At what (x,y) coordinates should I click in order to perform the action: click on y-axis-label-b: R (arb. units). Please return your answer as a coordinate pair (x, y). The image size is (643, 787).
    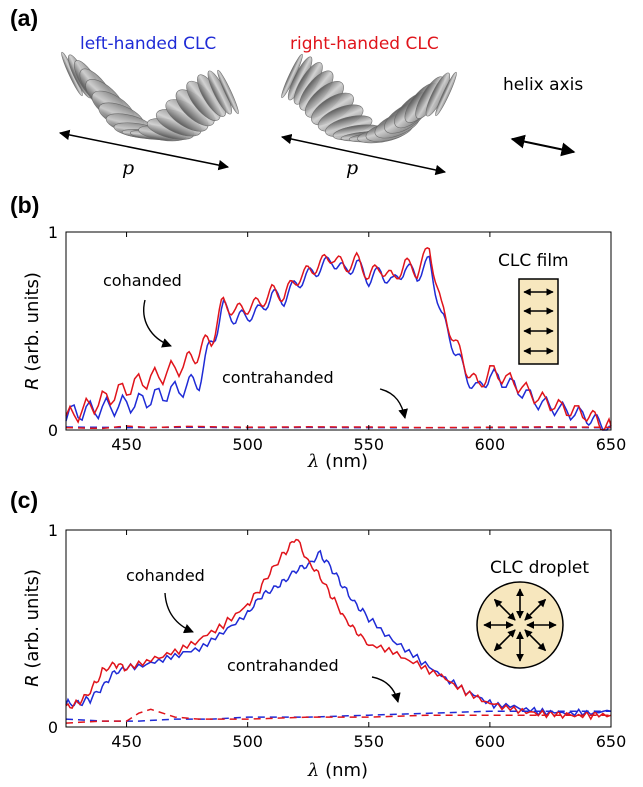
    Looking at the image, I should click on (32, 331).